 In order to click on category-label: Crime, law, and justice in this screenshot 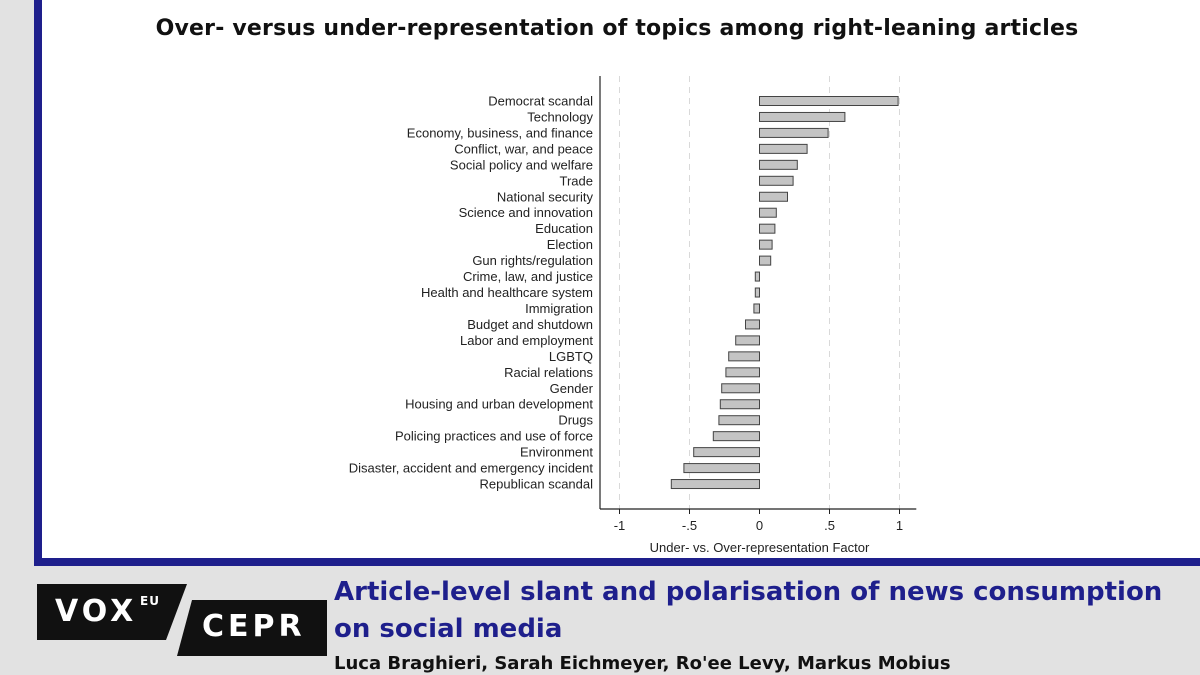, I will do `click(528, 276)`.